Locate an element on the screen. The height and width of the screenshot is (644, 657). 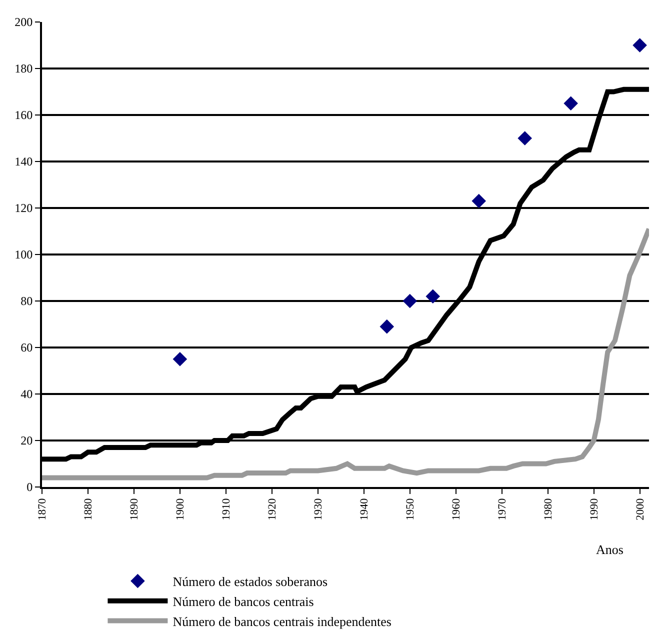
x-tick-label: 1920 is located at coordinates (272, 509).